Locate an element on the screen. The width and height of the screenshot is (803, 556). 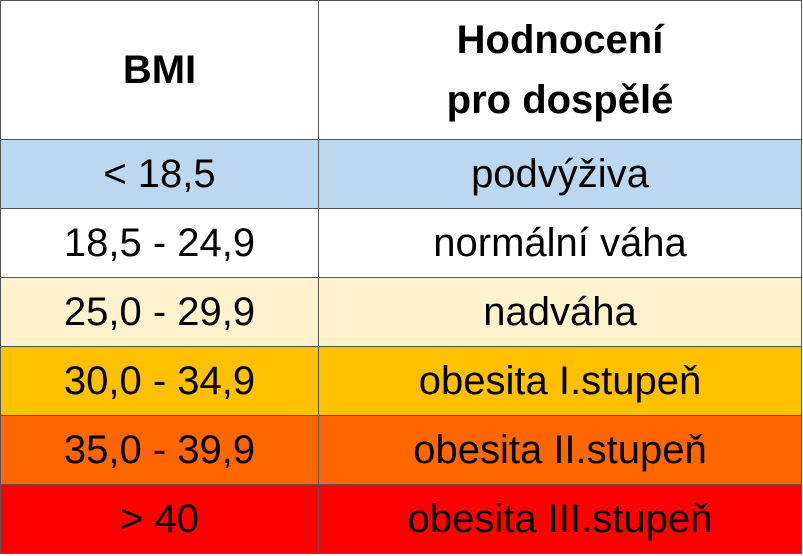
bmi-range-cell: > 40 is located at coordinates (159, 519).